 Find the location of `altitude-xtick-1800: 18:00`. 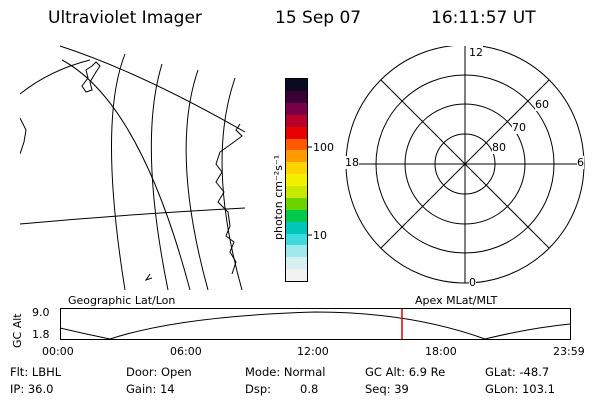

altitude-xtick-1800: 18:00 is located at coordinates (441, 351).